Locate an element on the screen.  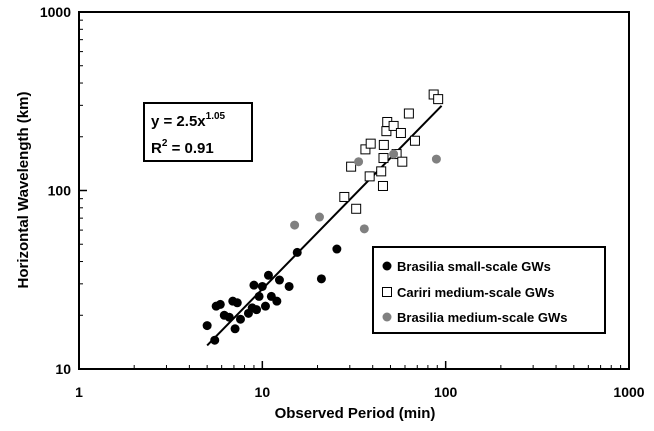
y-axis-title: Horizontal Wavelength (km) is located at coordinates (23, 190).